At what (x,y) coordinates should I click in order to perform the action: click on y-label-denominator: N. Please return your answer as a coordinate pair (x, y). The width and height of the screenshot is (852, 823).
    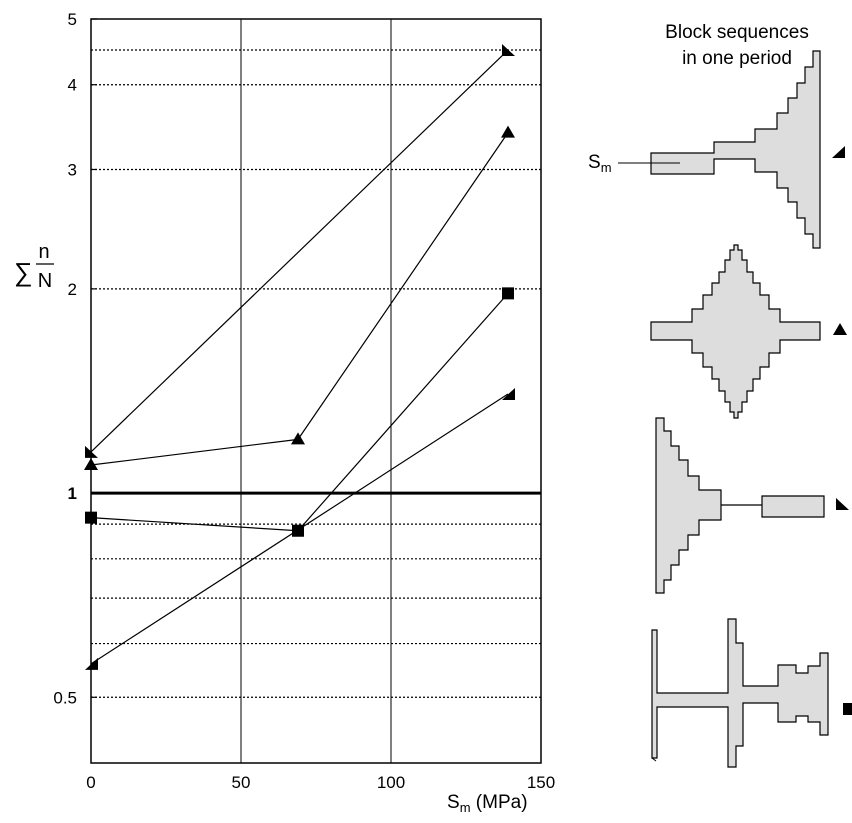
    Looking at the image, I should click on (45, 281).